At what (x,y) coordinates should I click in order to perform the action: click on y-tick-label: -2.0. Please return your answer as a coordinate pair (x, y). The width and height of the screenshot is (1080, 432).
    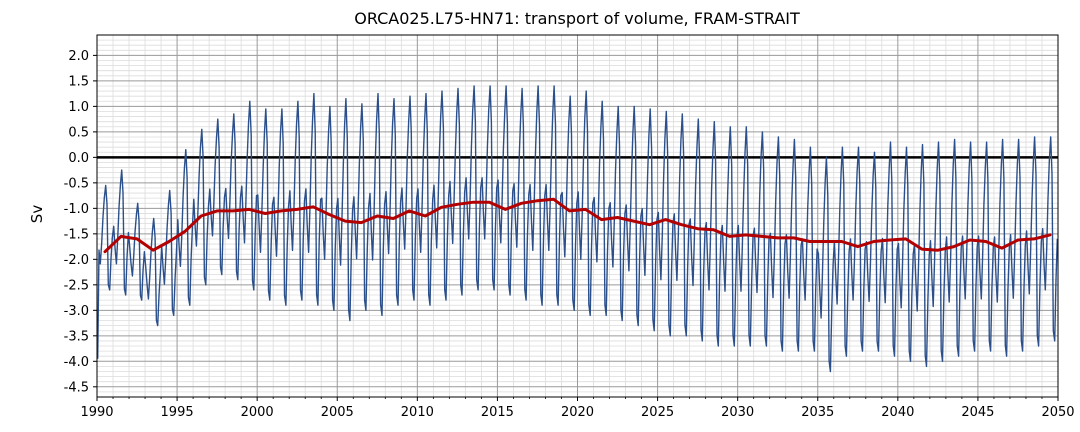
    Looking at the image, I should click on (76, 260).